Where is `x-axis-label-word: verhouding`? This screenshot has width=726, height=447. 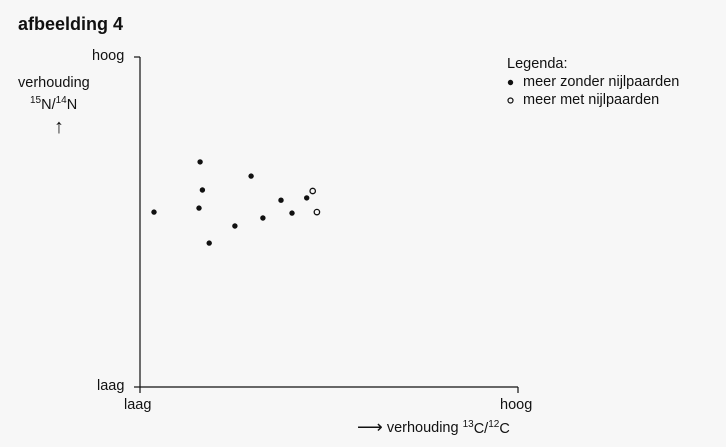
x-axis-label-word: verhouding is located at coordinates (422, 427).